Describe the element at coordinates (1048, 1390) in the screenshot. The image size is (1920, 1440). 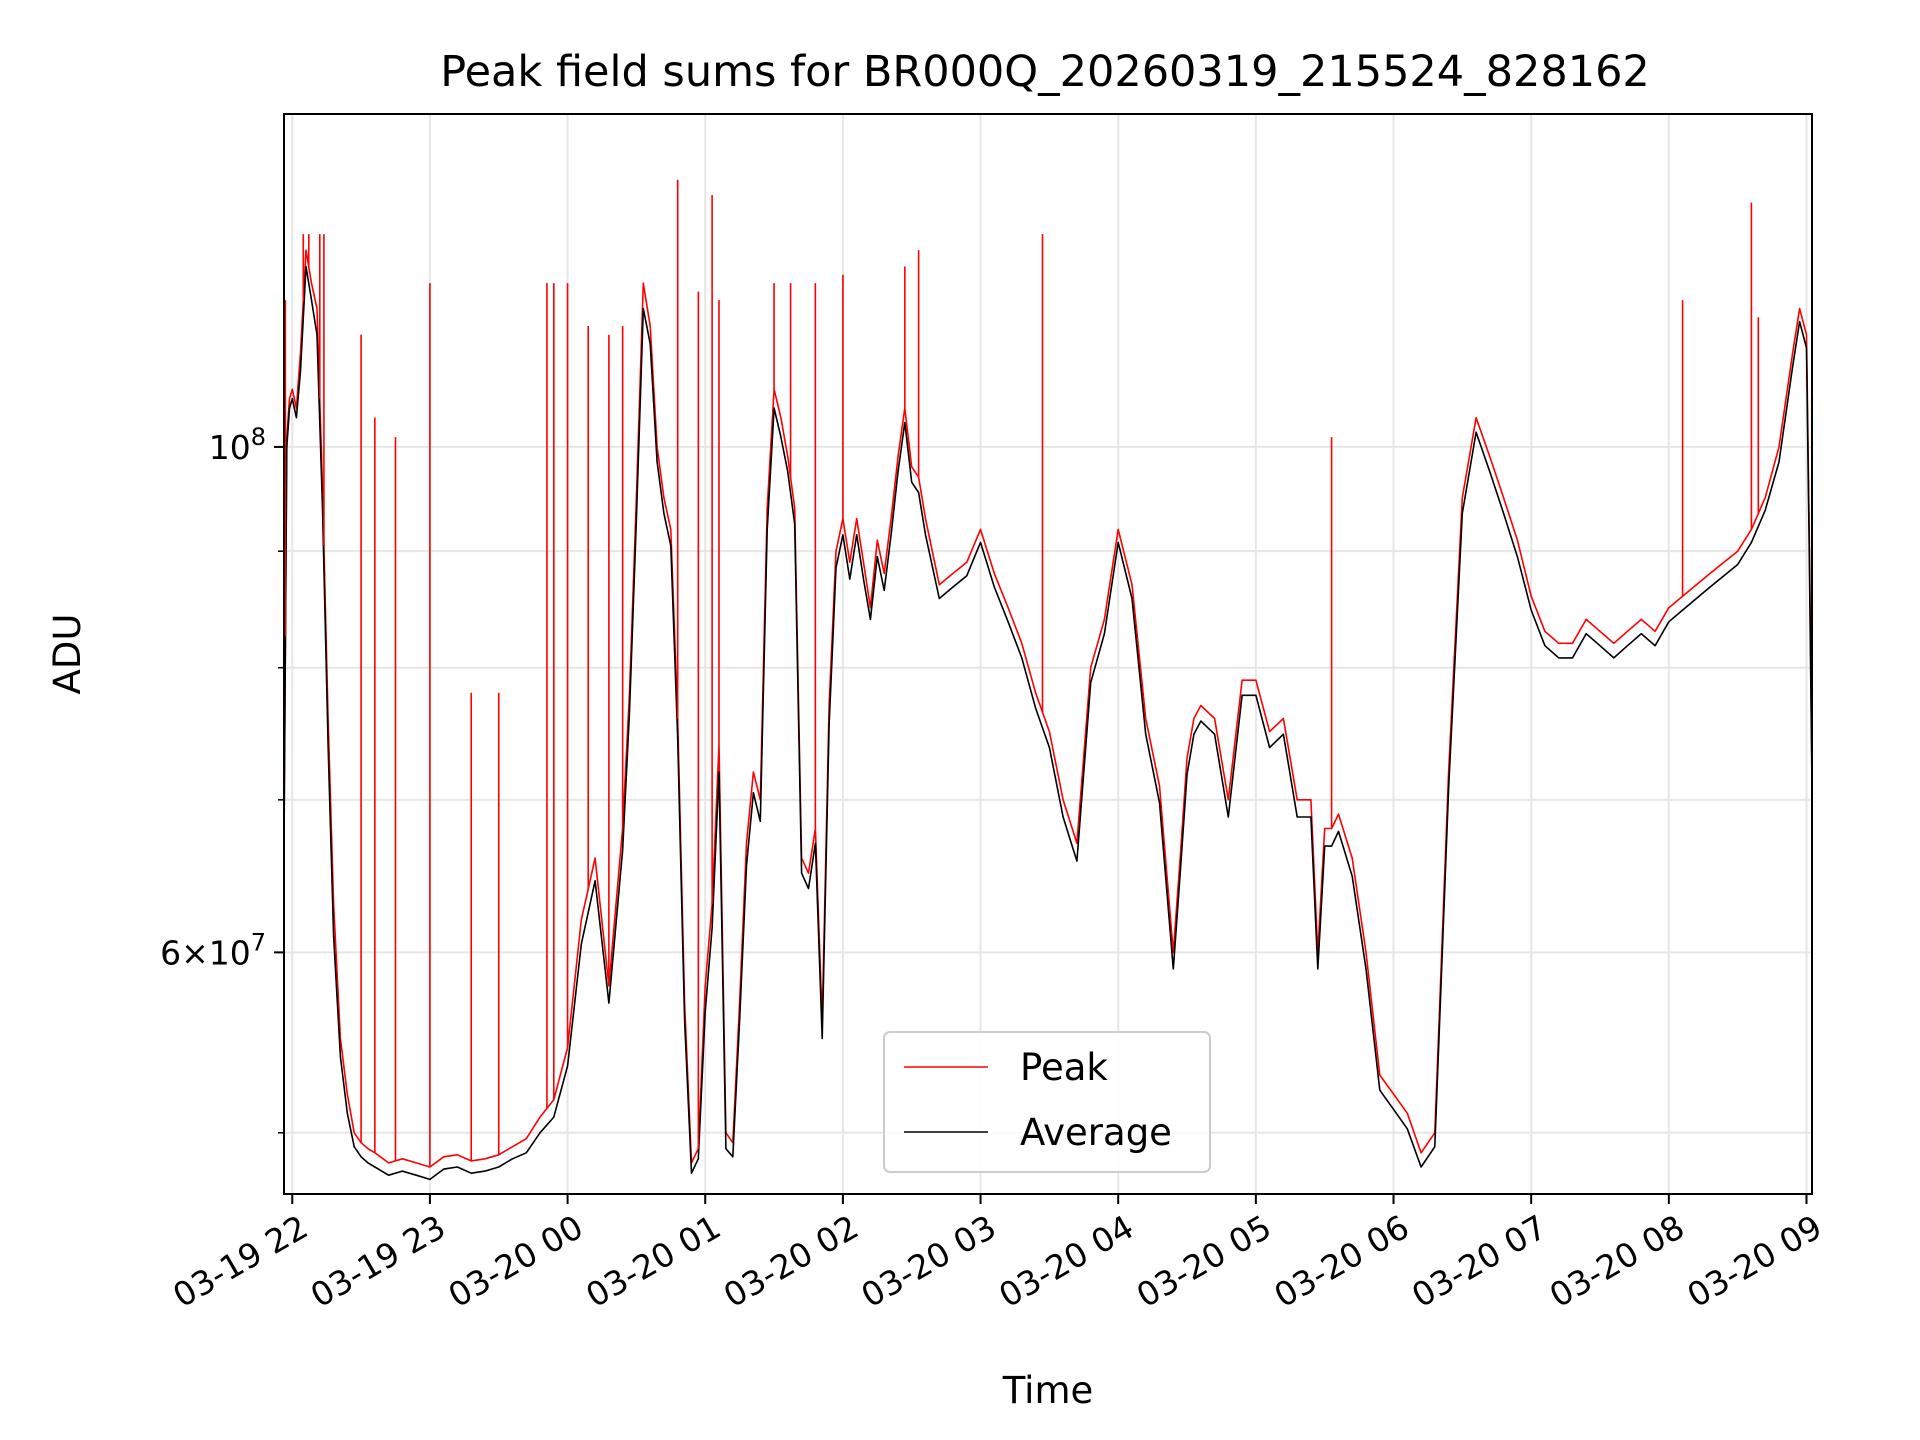
I see `x-axis-label: Time` at that location.